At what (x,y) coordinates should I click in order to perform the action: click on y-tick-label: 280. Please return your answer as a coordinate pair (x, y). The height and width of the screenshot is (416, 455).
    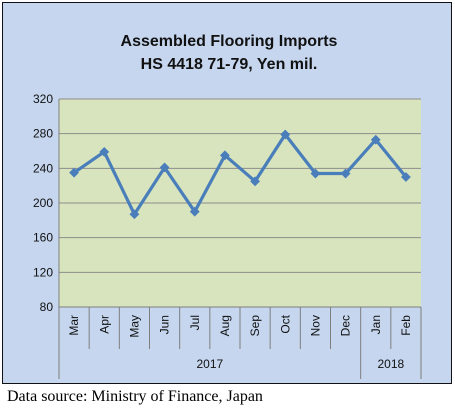
    Looking at the image, I should click on (43, 134).